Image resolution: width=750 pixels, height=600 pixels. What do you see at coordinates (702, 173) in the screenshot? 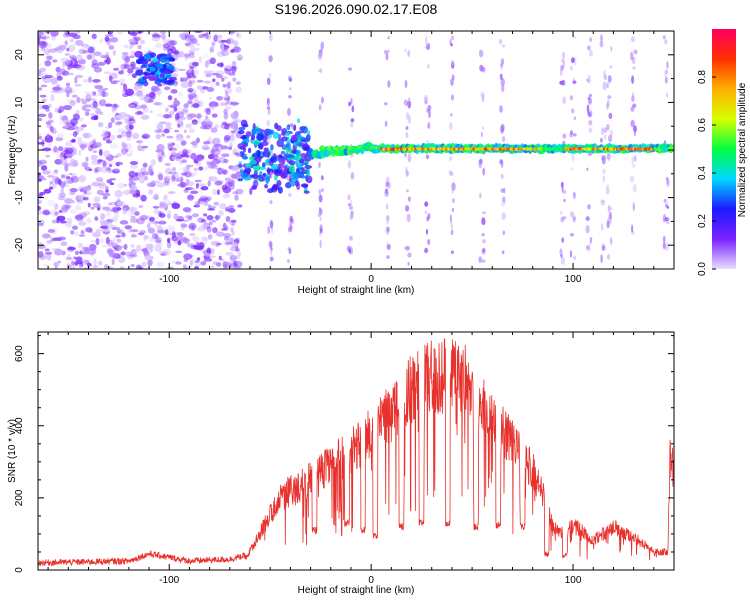
I see `colorbar-tick-label: 0.4` at bounding box center [702, 173].